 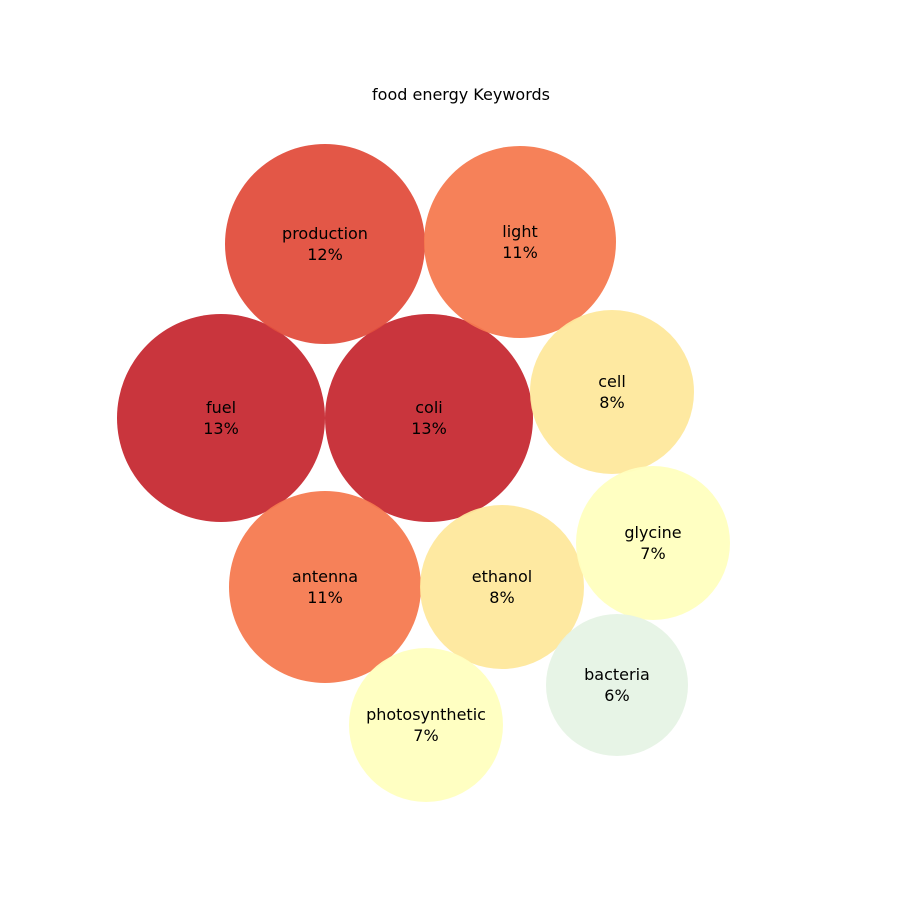 I want to click on bubble-ethanol: ethanol 8%, so click(x=502, y=587).